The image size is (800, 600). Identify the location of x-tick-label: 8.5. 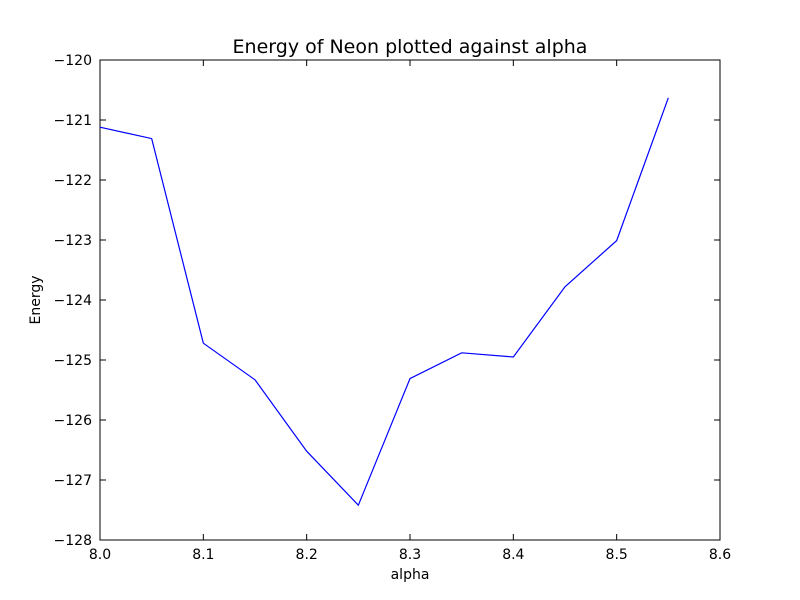
(617, 555).